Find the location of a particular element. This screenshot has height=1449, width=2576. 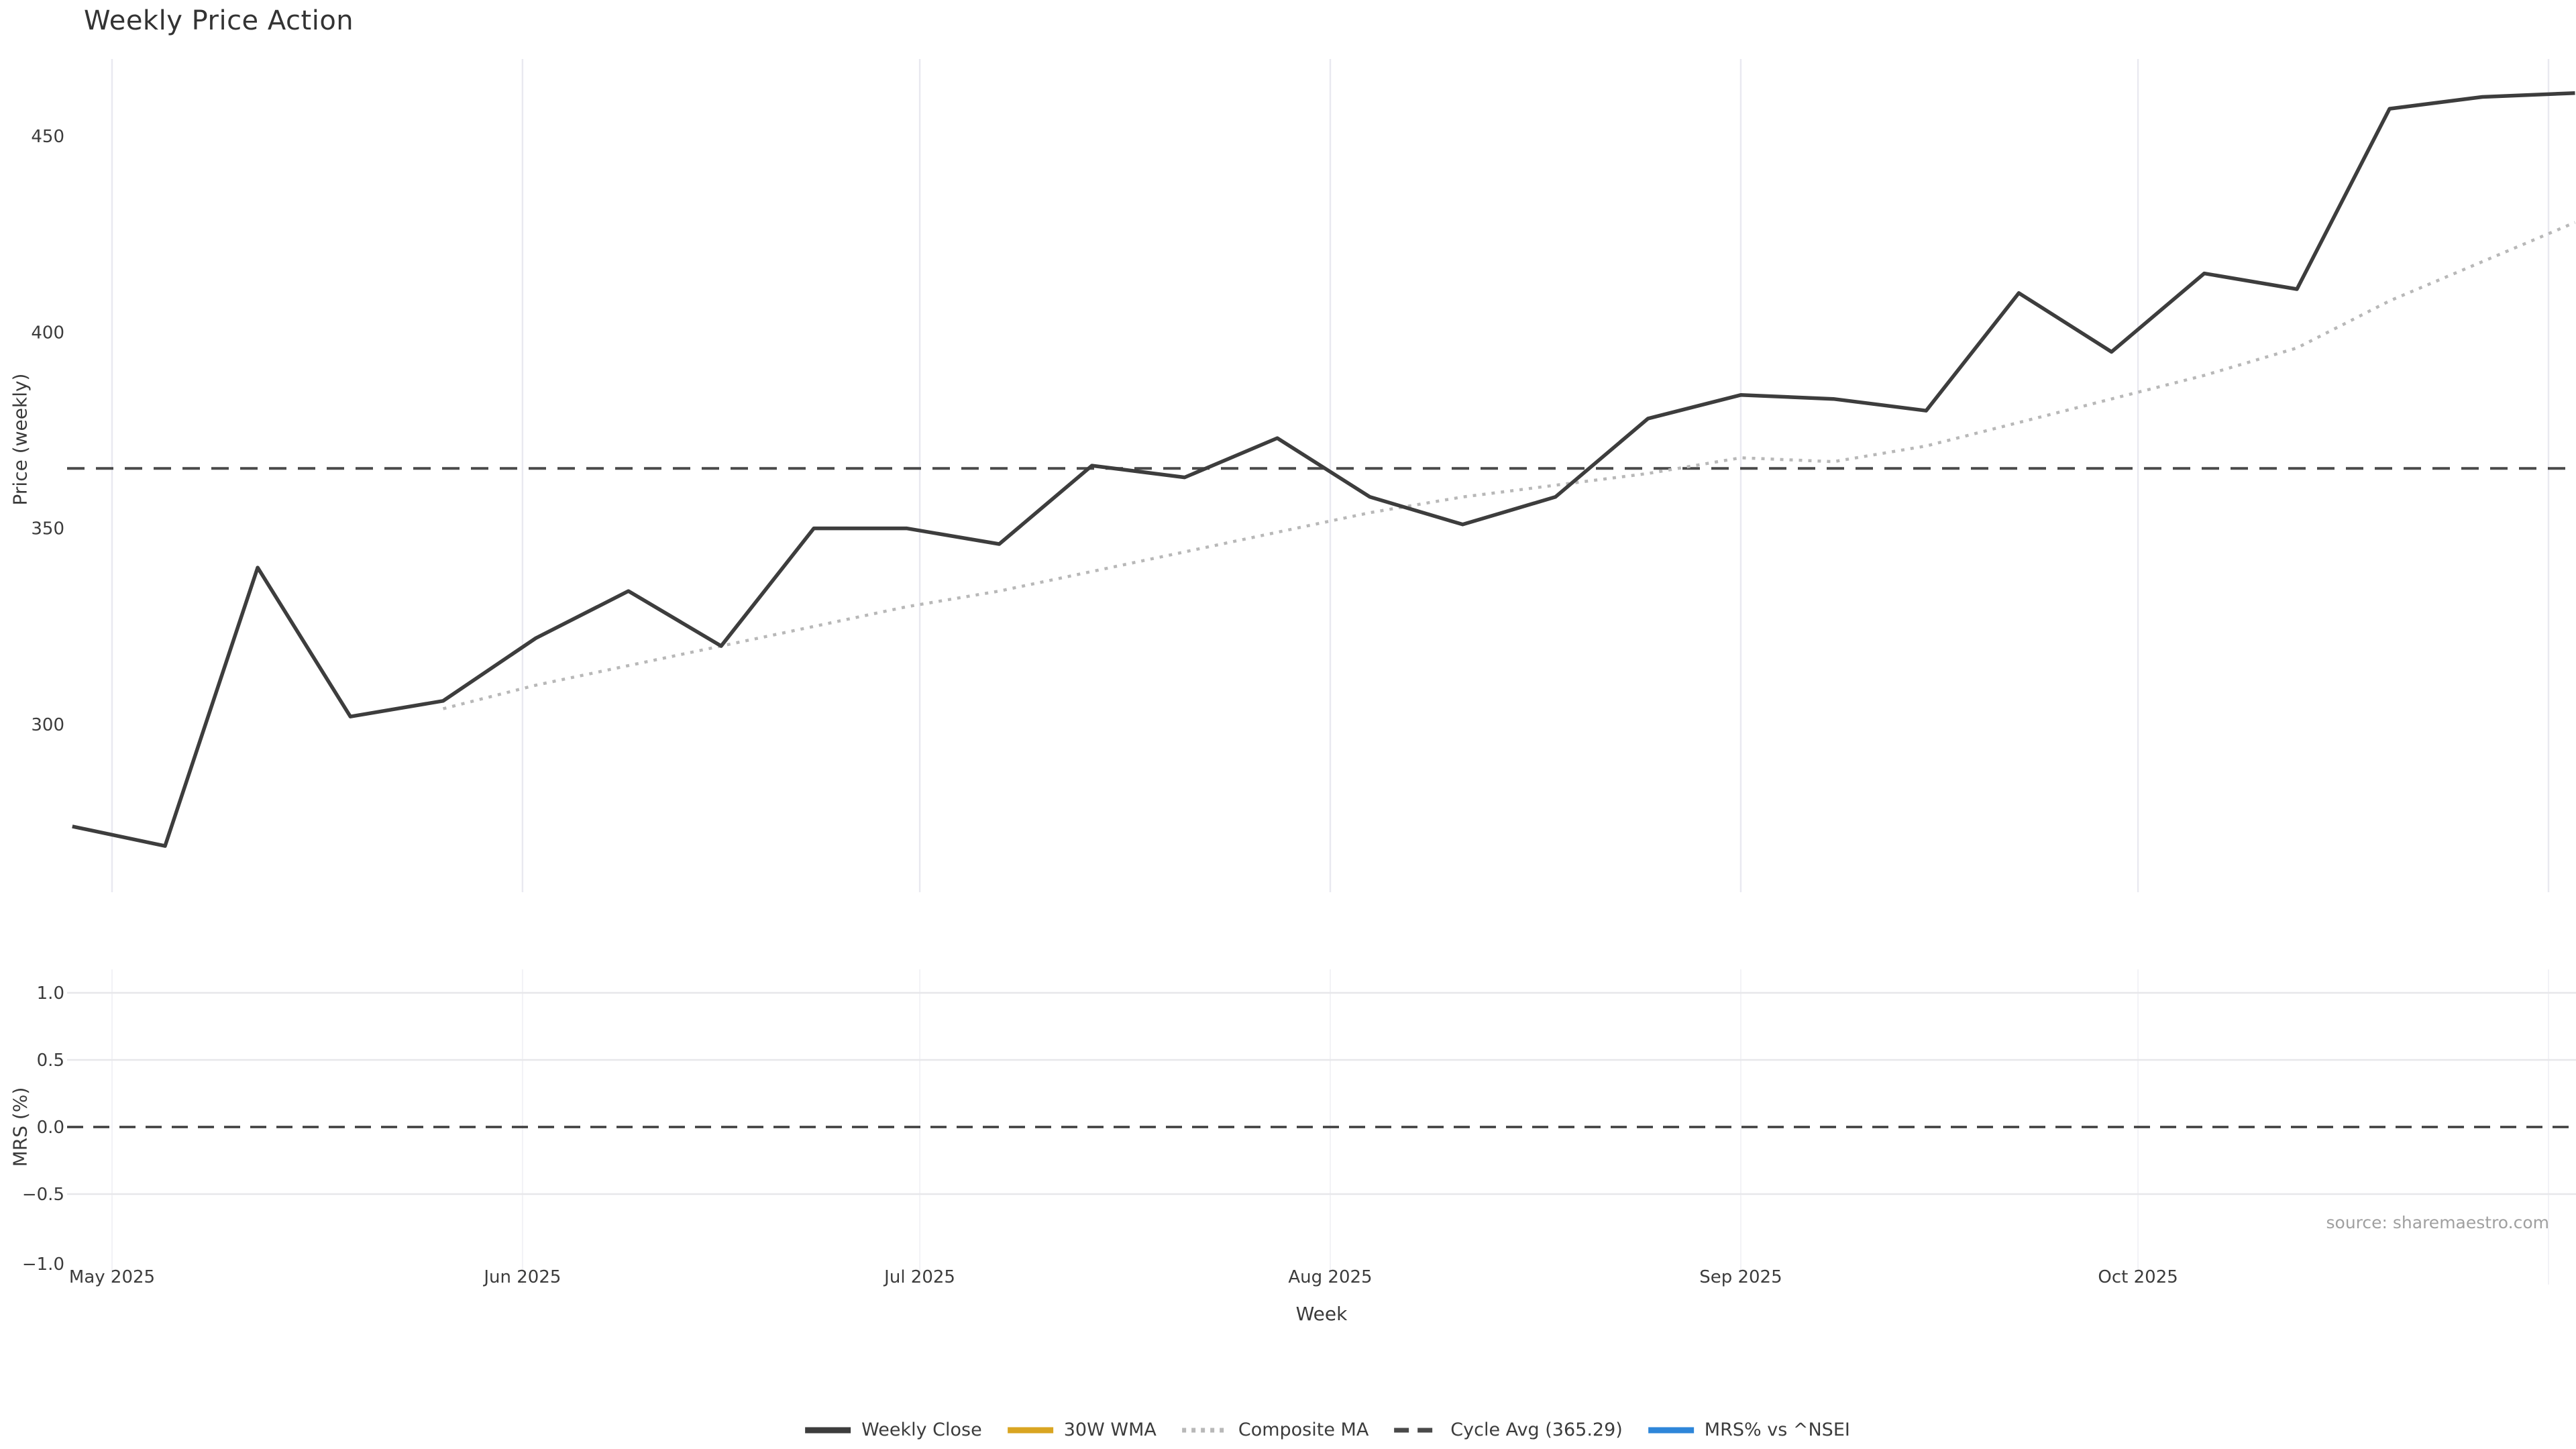

x-tick-label: Sep 2025 is located at coordinates (1740, 1277).